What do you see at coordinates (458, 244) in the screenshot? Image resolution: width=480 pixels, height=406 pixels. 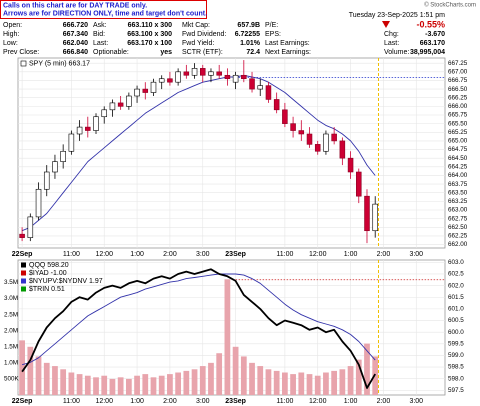 I see `y-tick-label: 662.00` at bounding box center [458, 244].